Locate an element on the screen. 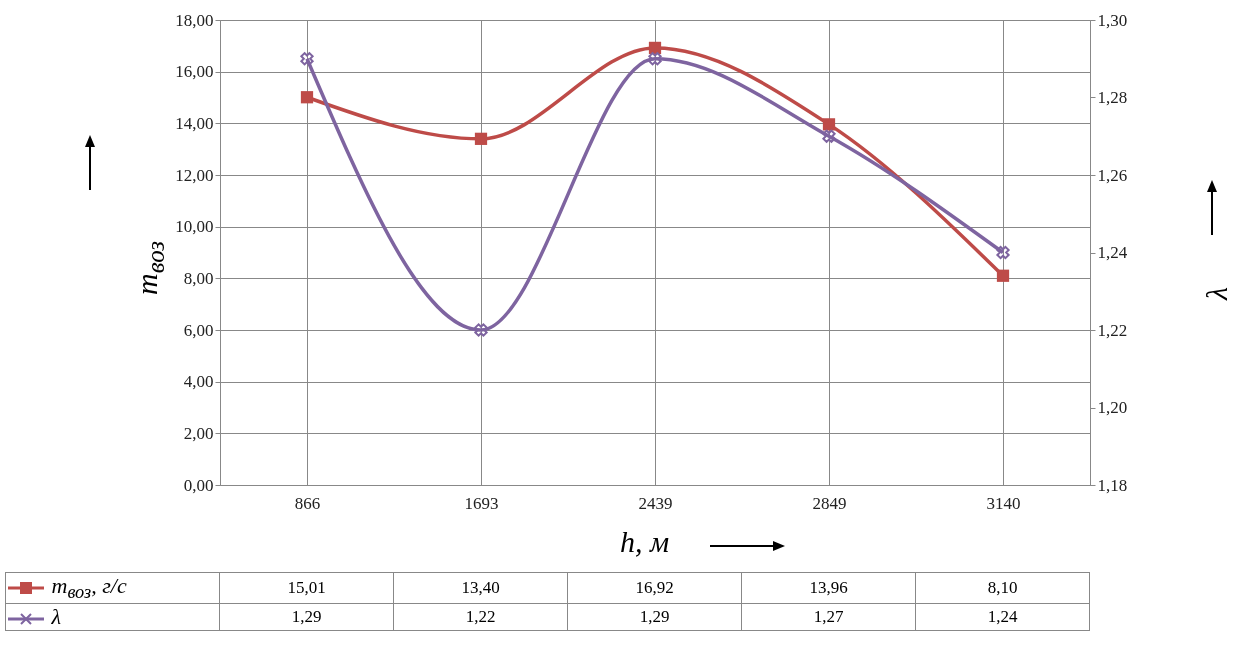 This screenshot has height=648, width=1239. y2-axis-title: λ is located at coordinates (1217, 293).